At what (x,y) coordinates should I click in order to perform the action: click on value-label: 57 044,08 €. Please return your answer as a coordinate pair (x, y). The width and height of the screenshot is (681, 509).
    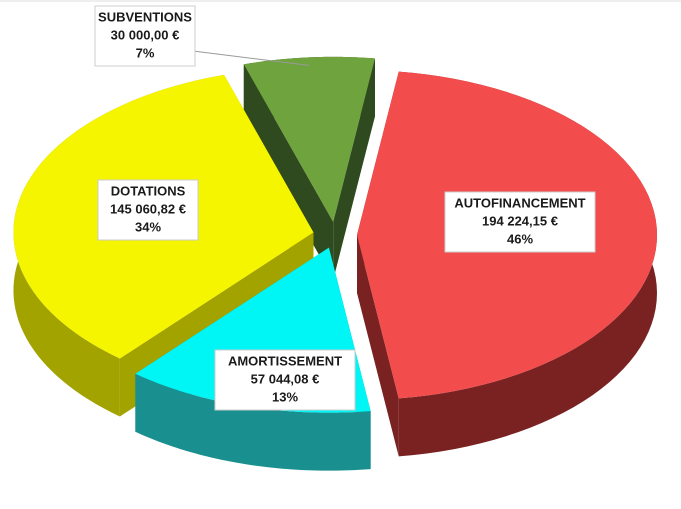
    Looking at the image, I should click on (285, 378).